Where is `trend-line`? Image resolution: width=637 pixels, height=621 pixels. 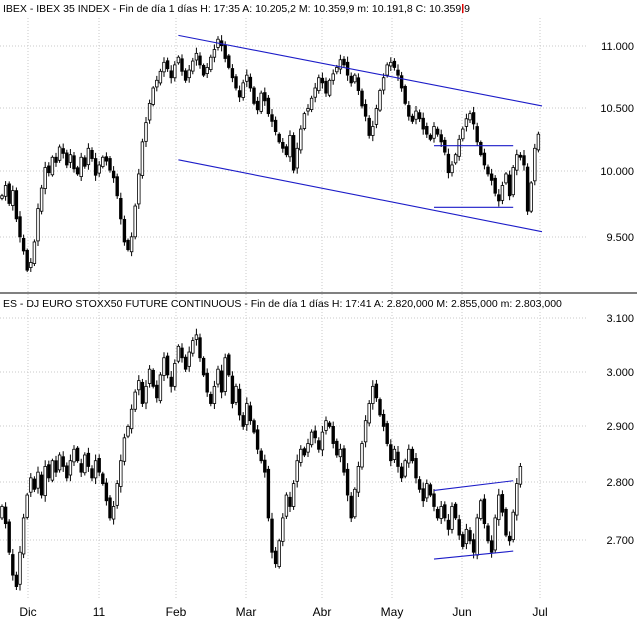 trend-line is located at coordinates (473, 555).